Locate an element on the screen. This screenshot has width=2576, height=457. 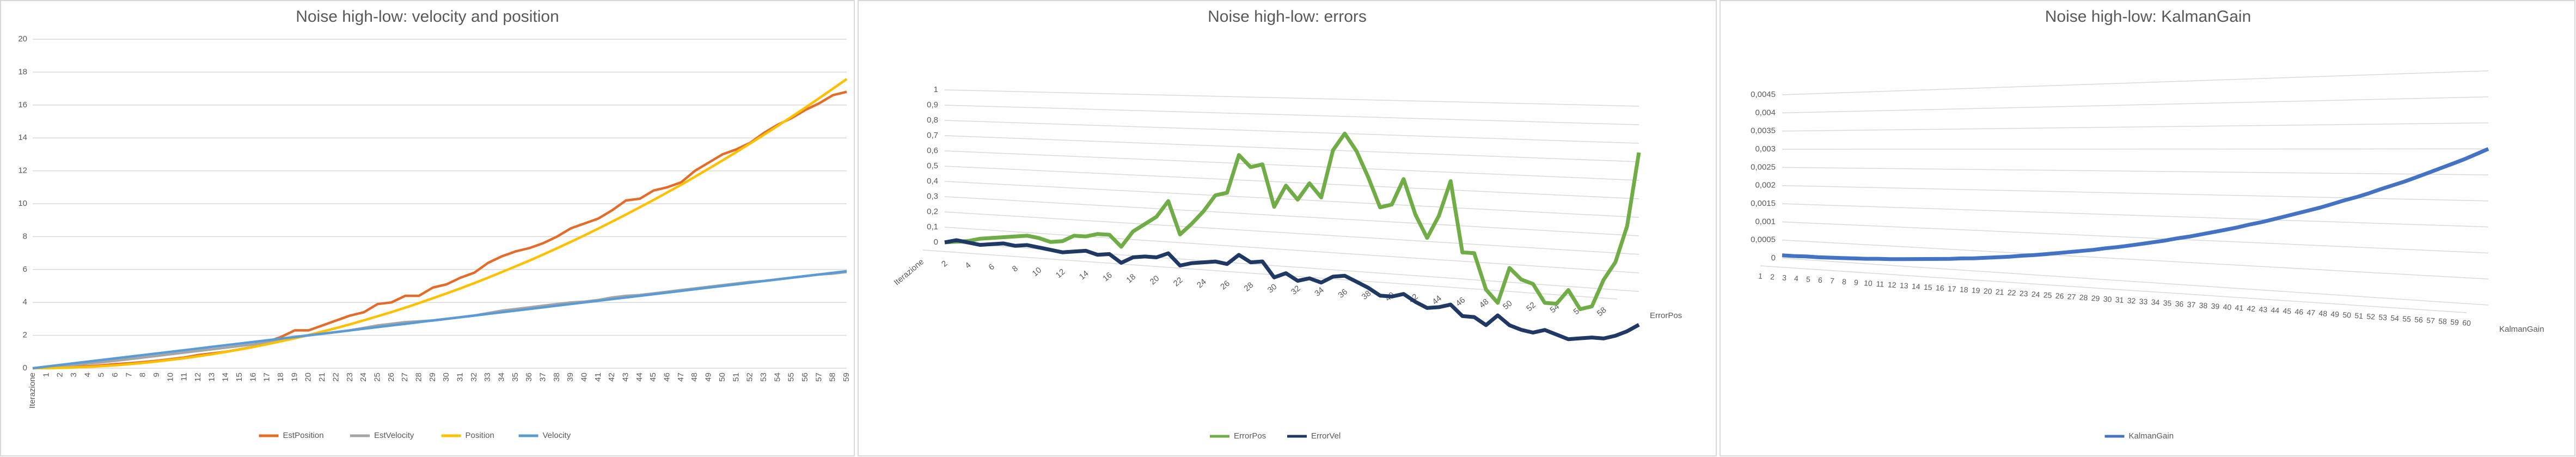
x-tick-label: 12 is located at coordinates (198, 378).